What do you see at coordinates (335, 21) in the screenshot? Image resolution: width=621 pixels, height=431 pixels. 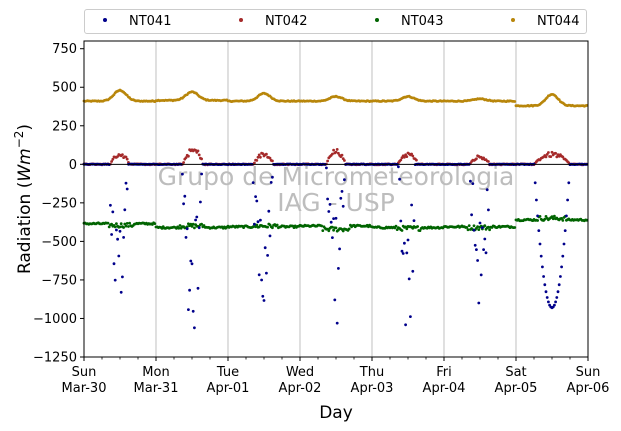 I see `legend: NT041 NT042 NT043 NT044` at bounding box center [335, 21].